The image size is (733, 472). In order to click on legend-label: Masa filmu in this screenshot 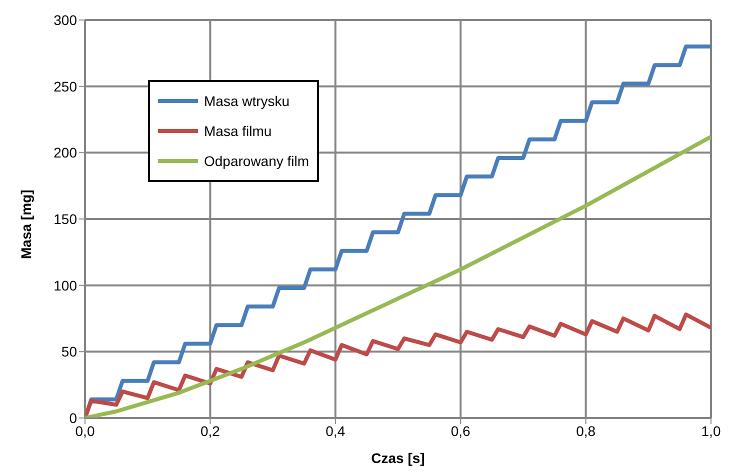, I will do `click(238, 131)`.